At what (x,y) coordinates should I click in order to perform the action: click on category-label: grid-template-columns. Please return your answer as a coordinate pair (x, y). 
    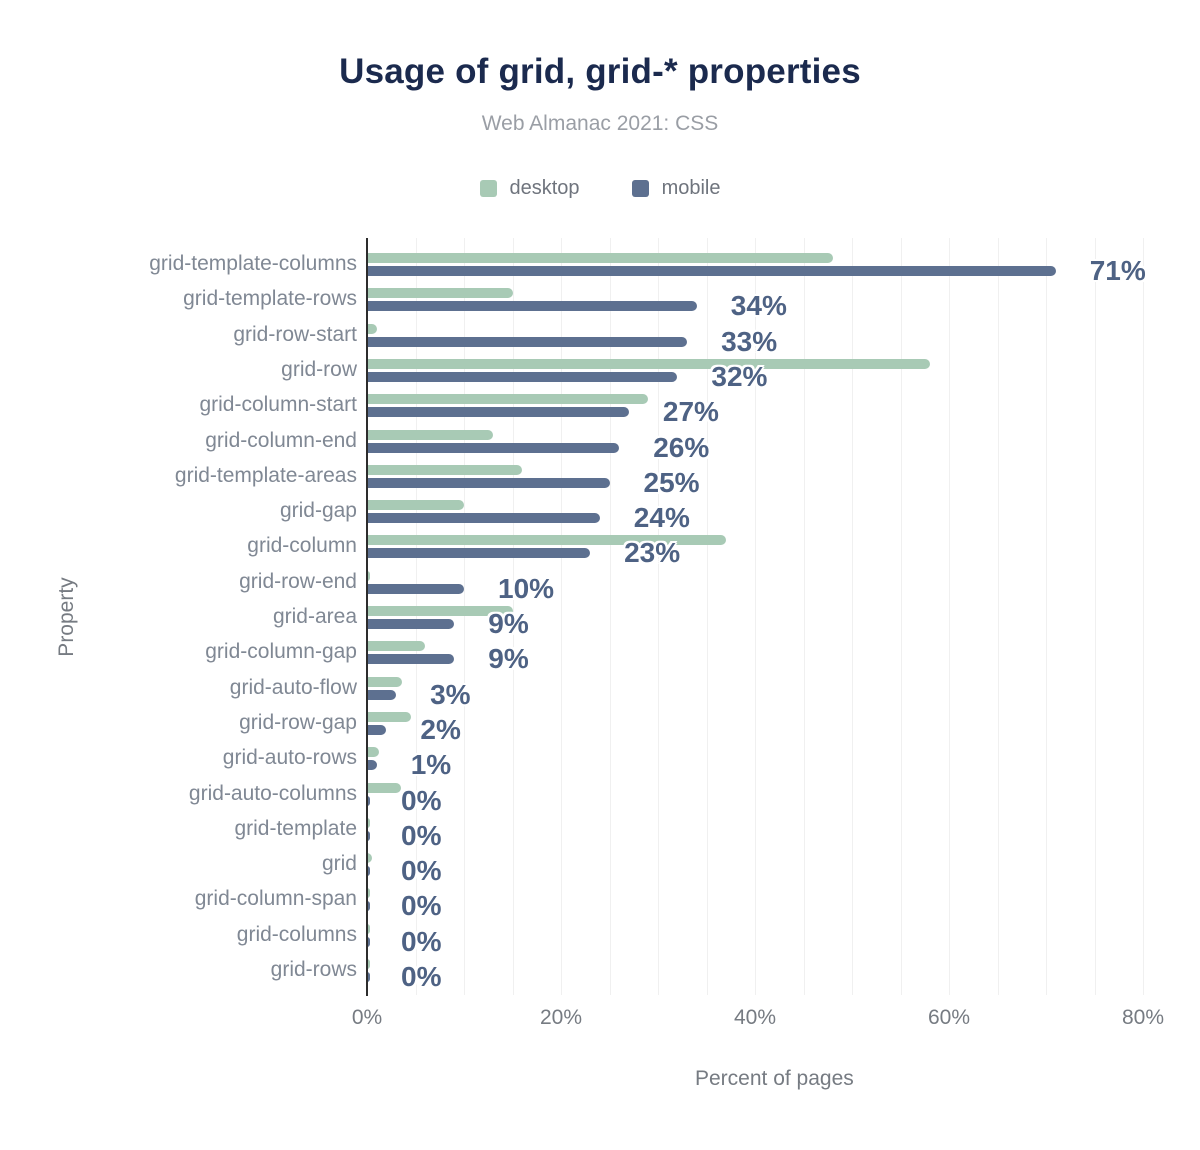
    Looking at the image, I should click on (253, 263).